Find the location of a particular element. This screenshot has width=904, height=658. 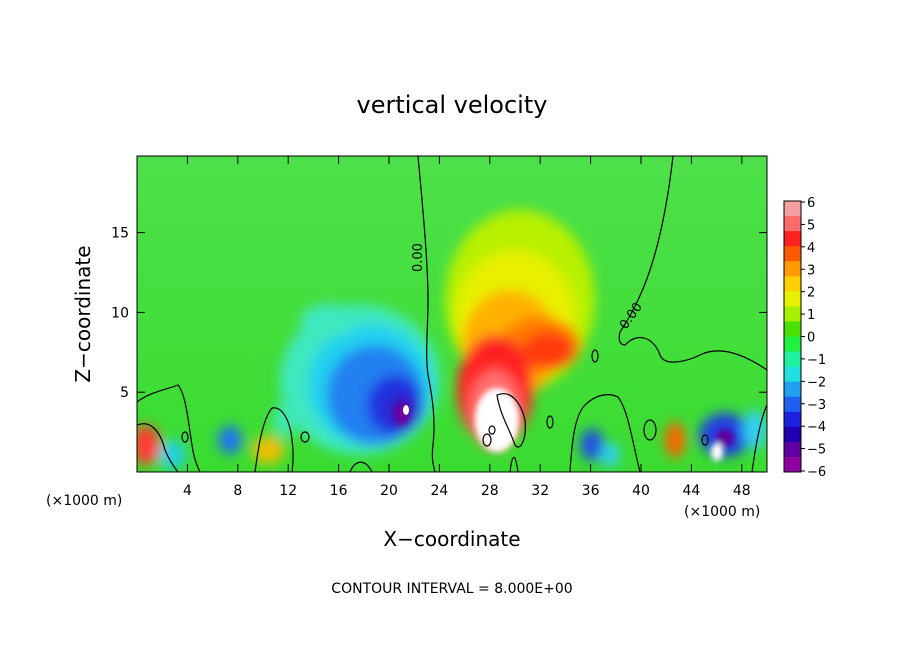

y-tick-label: 15 is located at coordinates (120, 234).